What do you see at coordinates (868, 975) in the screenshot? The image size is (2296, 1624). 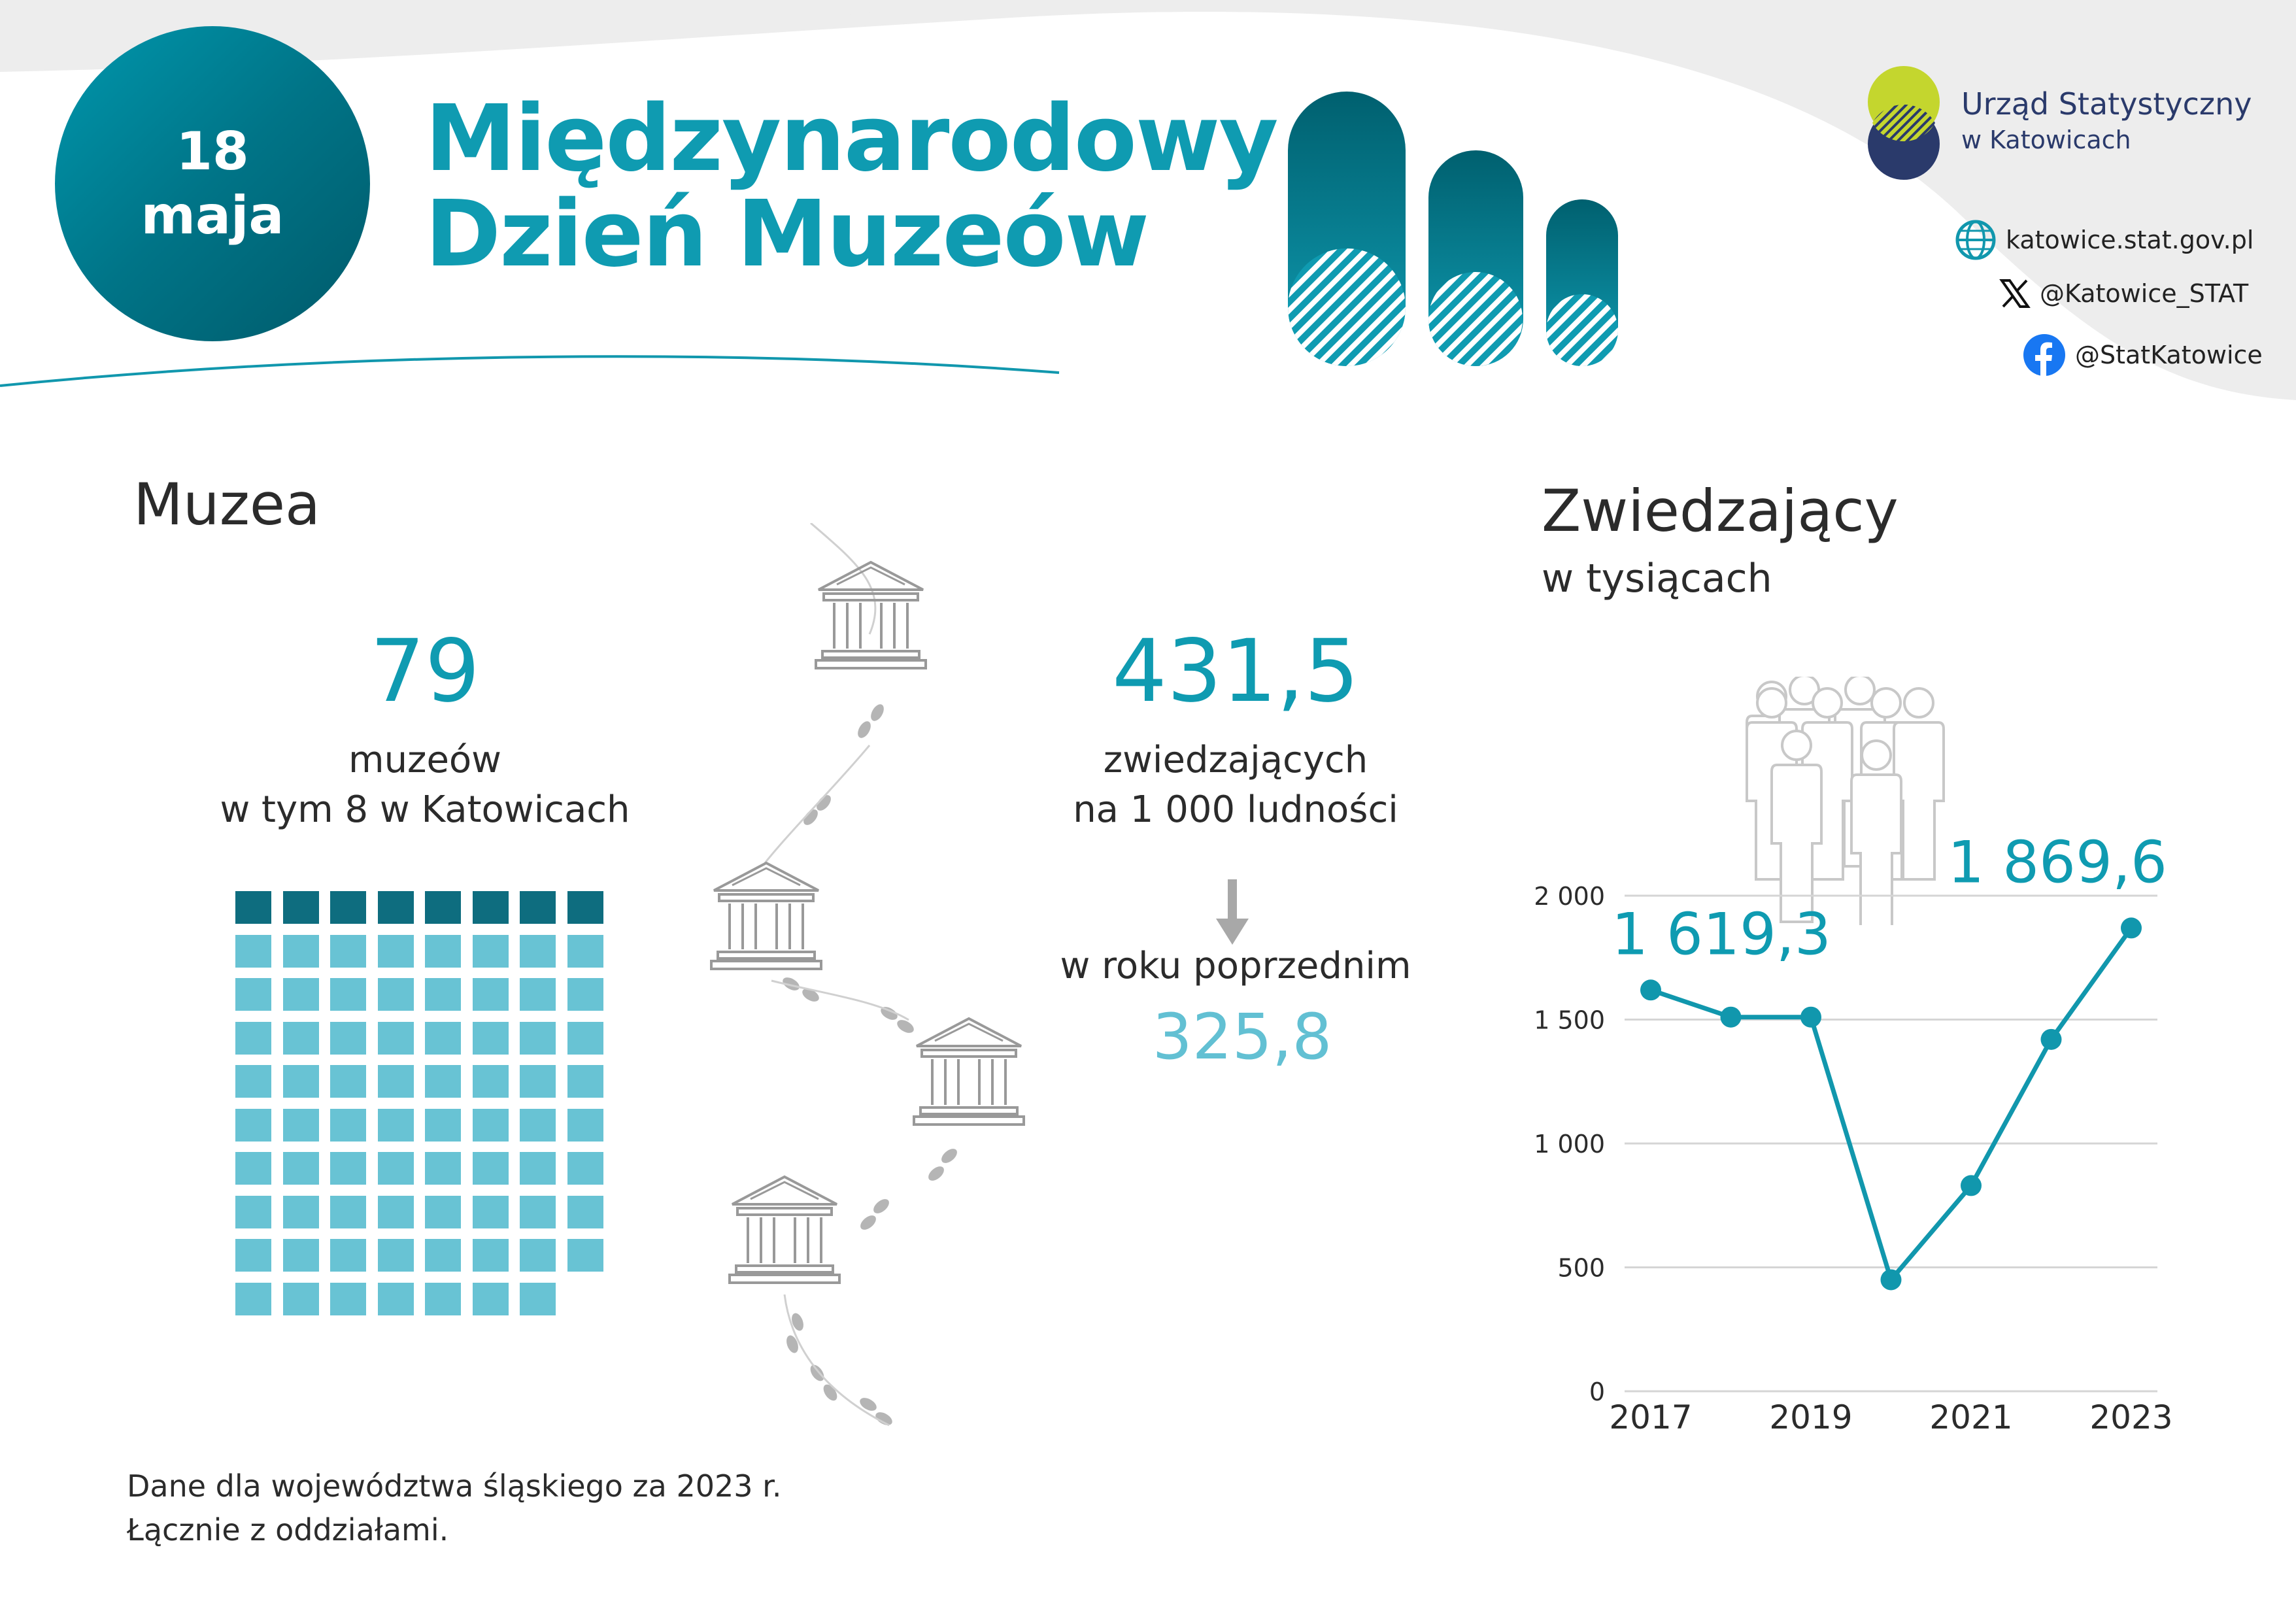 I see `museum-trail-graphic` at bounding box center [868, 975].